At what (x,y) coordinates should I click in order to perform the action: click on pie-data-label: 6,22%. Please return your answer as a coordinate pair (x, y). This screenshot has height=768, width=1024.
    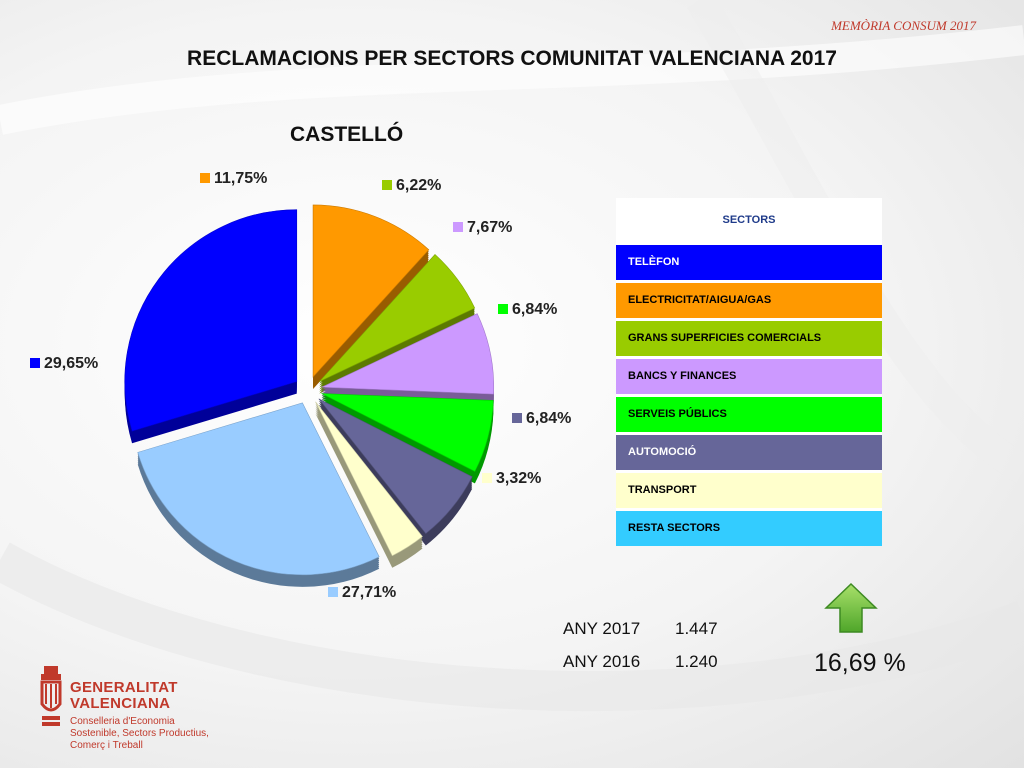
    Looking at the image, I should click on (418, 185).